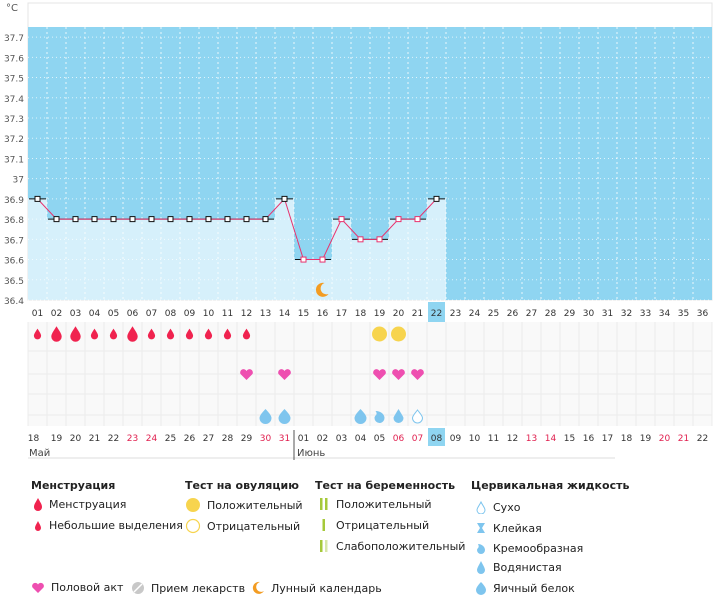 This screenshot has height=595, width=720. I want to click on calendar-date-label: 12, so click(512, 439).